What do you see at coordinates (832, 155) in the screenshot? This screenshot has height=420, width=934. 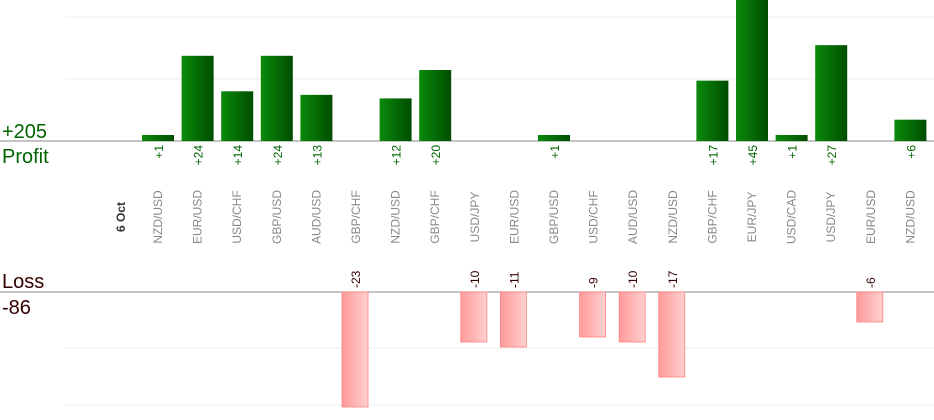 I see `profit-value-label: +27` at bounding box center [832, 155].